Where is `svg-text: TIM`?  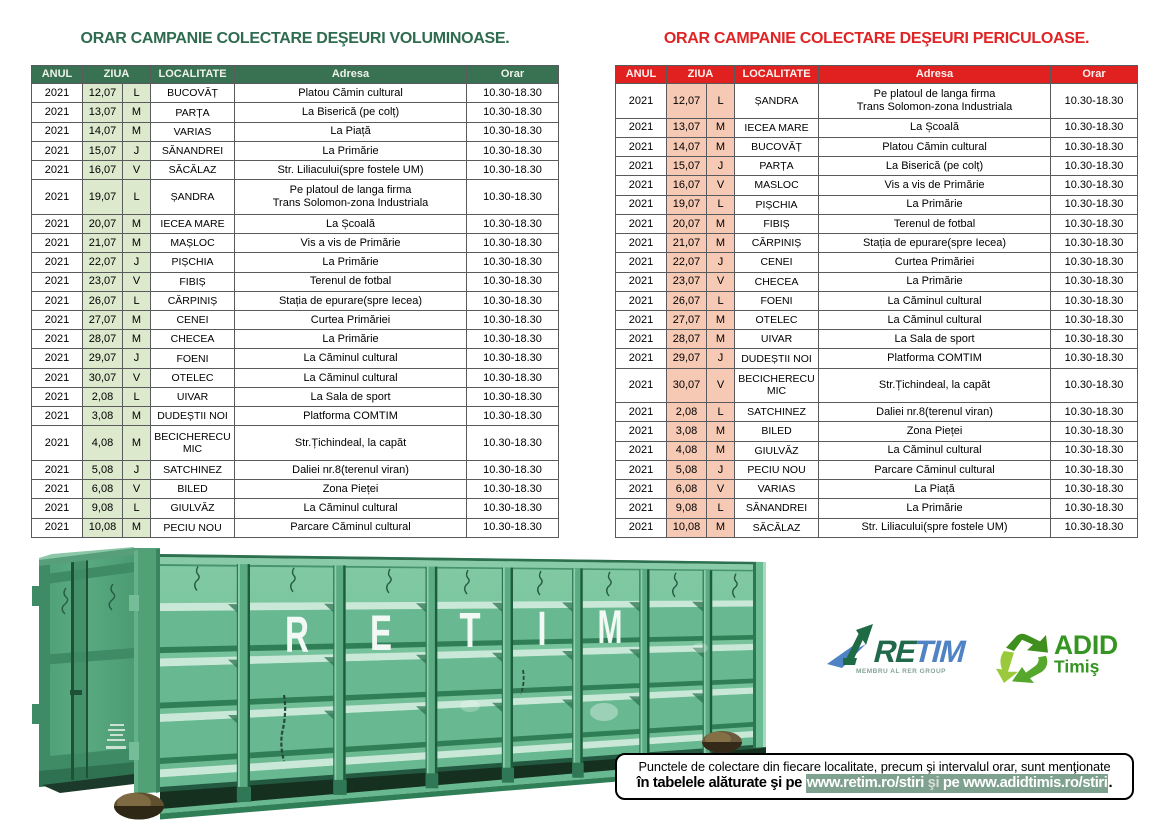 svg-text: TIM is located at coordinates (939, 651).